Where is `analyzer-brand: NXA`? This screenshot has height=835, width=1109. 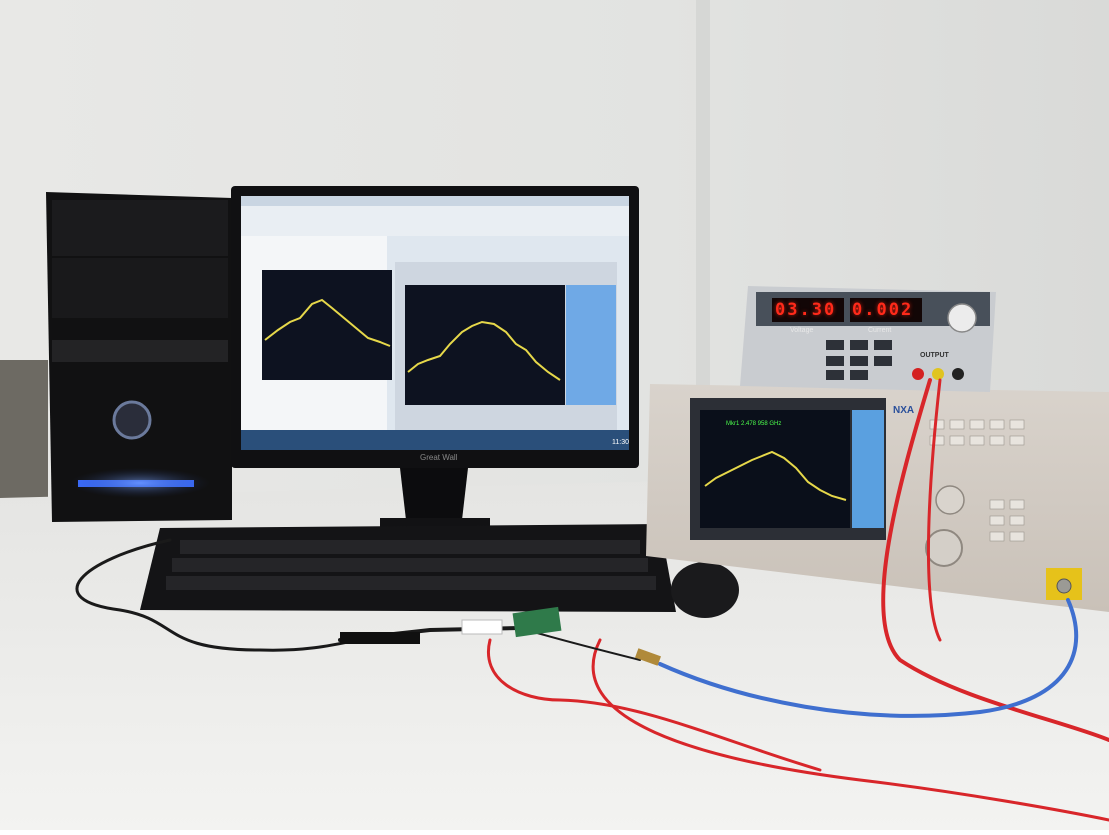 analyzer-brand: NXA is located at coordinates (903, 410).